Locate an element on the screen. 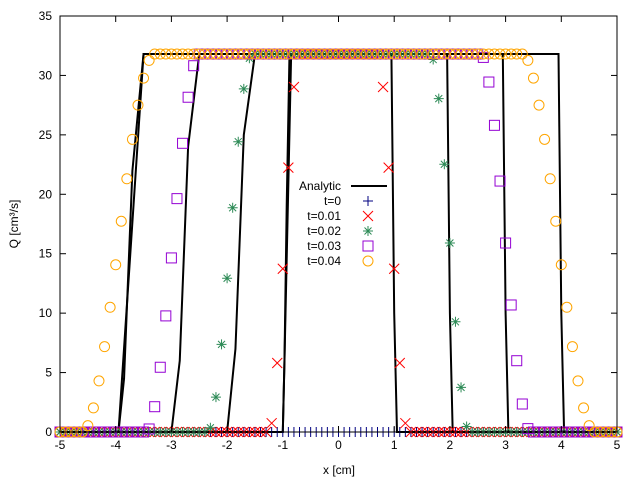 The width and height of the screenshot is (640, 480). marker-cross is located at coordinates (383, 87).